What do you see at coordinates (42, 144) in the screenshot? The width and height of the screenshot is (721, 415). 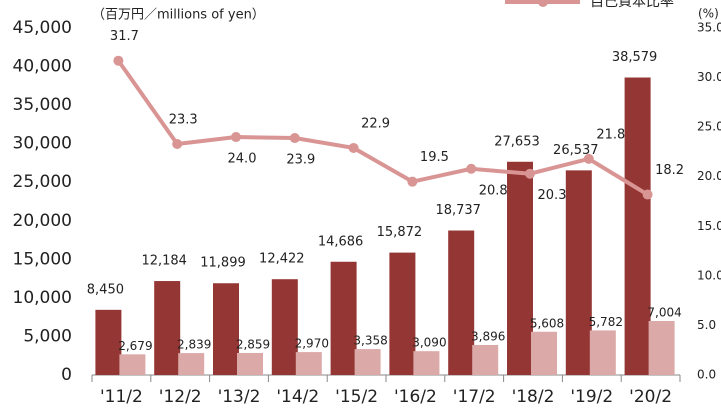 I see `y-tick-label: 30,000` at bounding box center [42, 144].